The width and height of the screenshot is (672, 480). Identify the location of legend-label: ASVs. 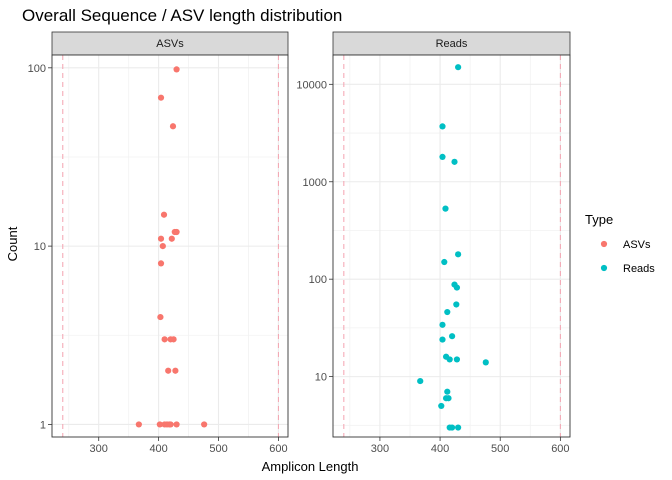
(637, 245).